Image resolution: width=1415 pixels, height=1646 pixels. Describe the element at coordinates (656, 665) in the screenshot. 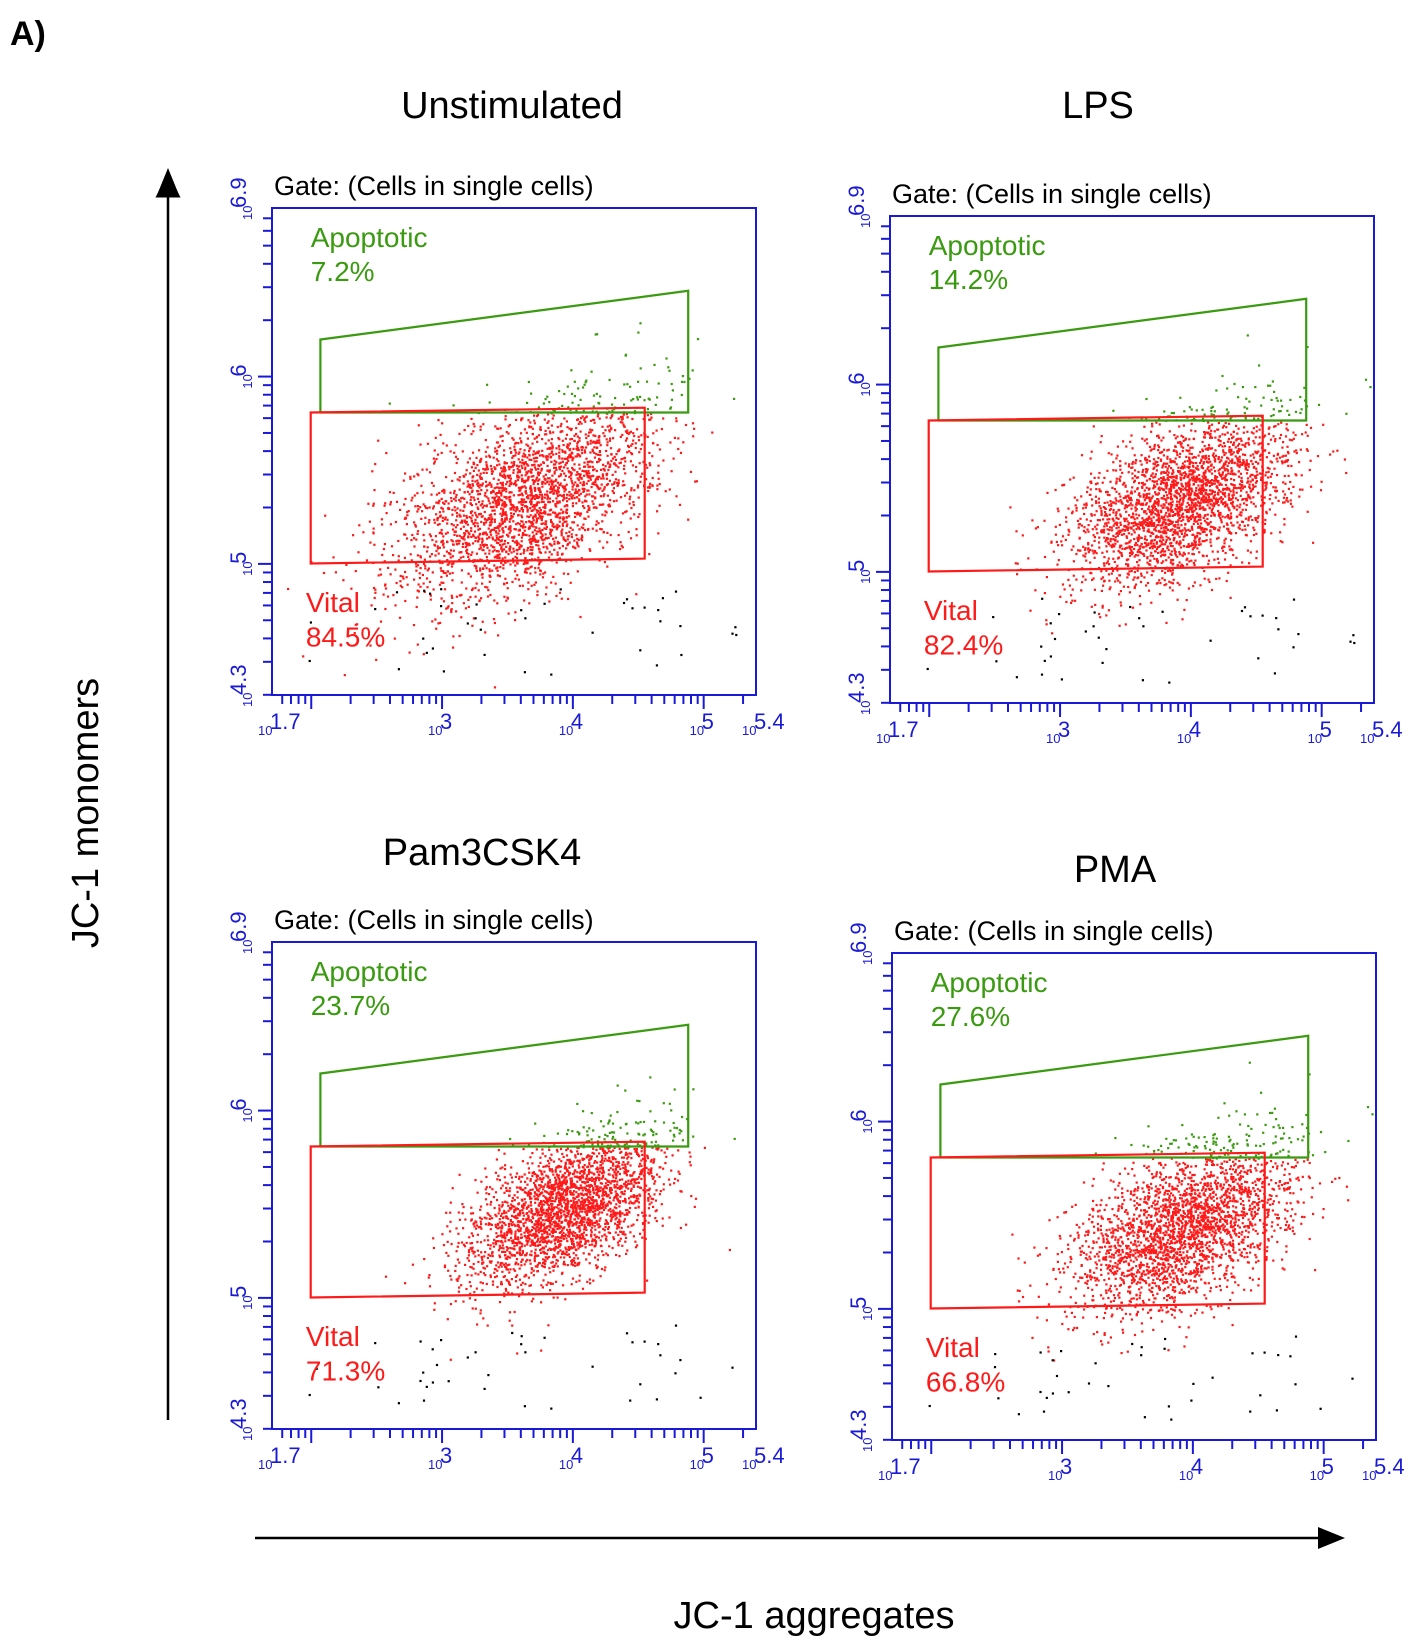

I see `event-dot-outside` at that location.